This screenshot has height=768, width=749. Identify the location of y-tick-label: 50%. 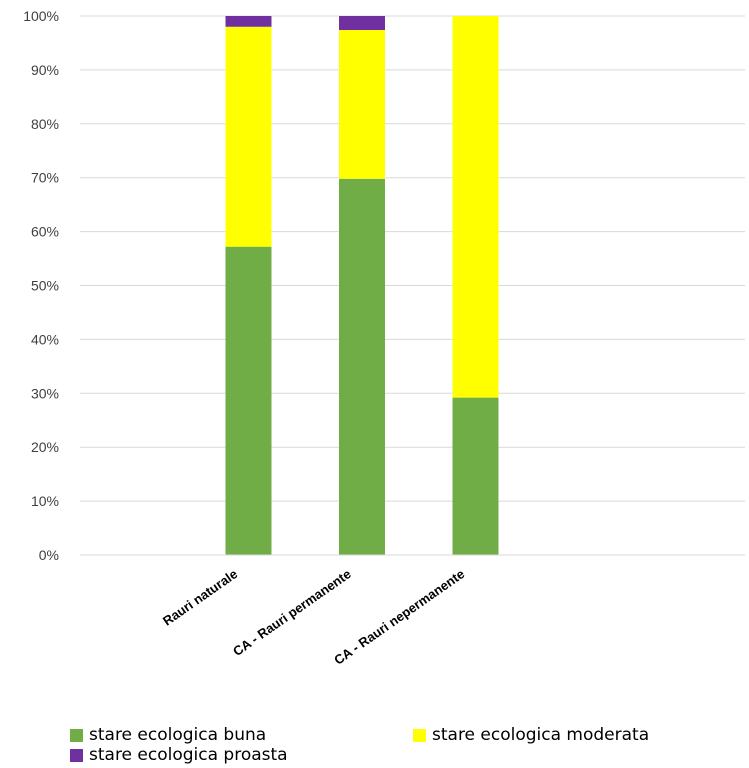
(45, 286).